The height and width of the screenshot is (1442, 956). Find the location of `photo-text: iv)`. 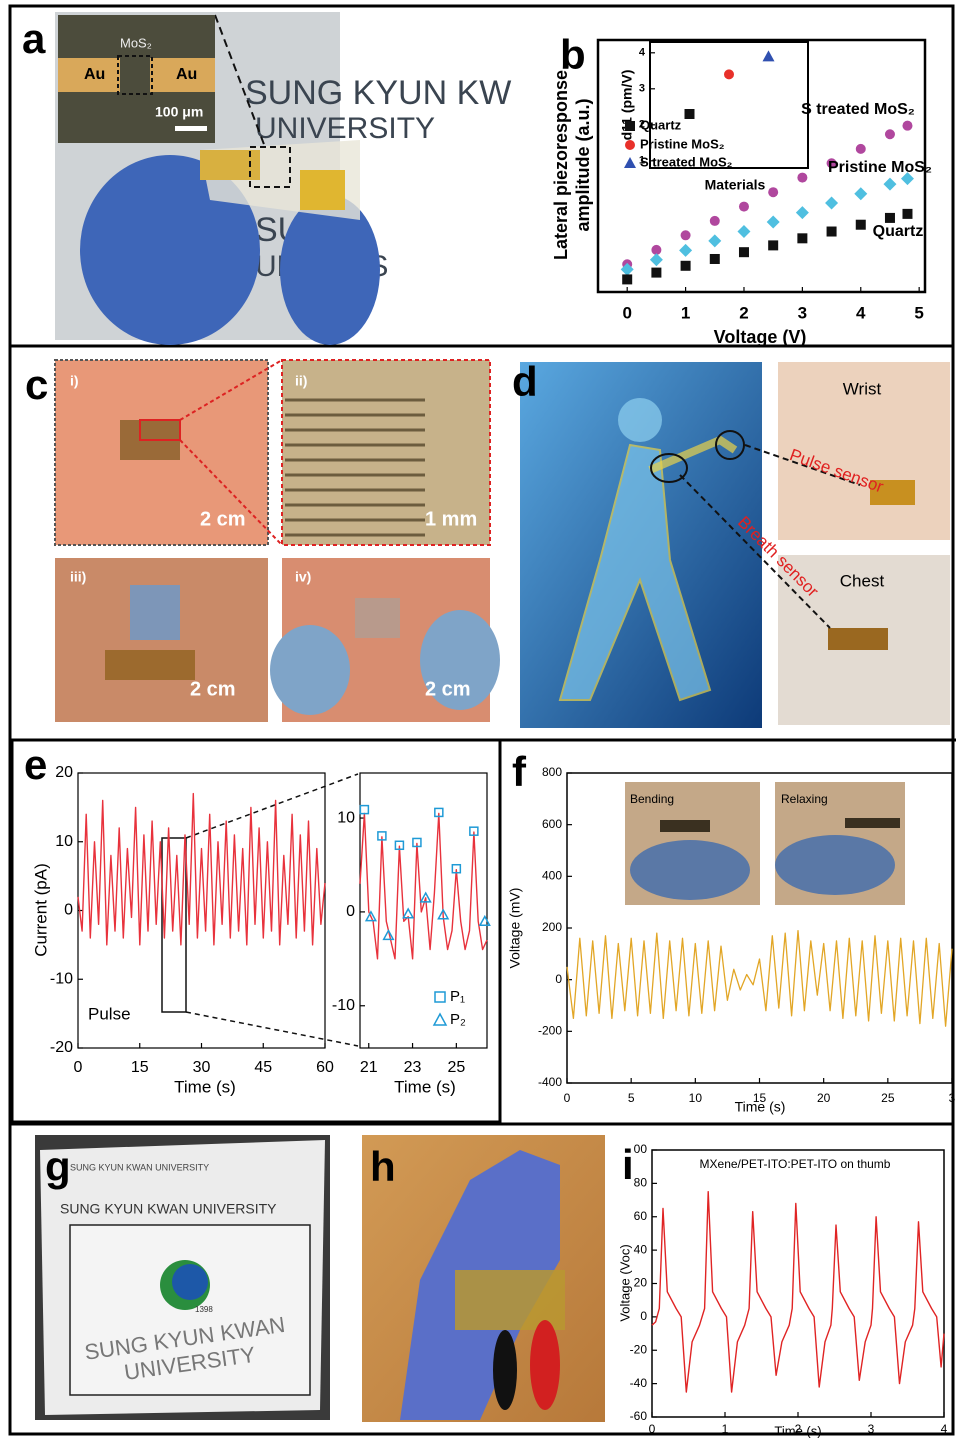

photo-text: iv) is located at coordinates (303, 577).